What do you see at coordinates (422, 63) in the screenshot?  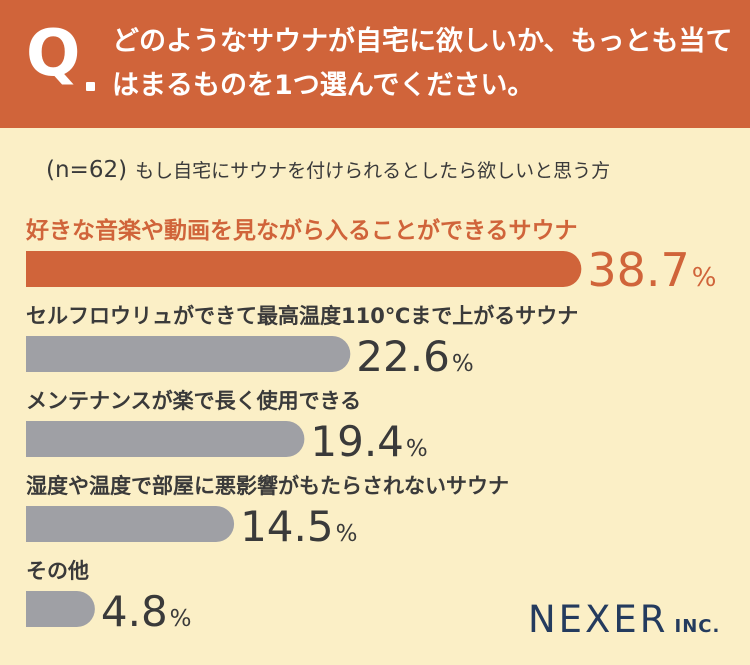 I see `question-text: どのようなサウナが自宅に欲しいか、もっとも当てはまるものを1つ選んでください。` at bounding box center [422, 63].